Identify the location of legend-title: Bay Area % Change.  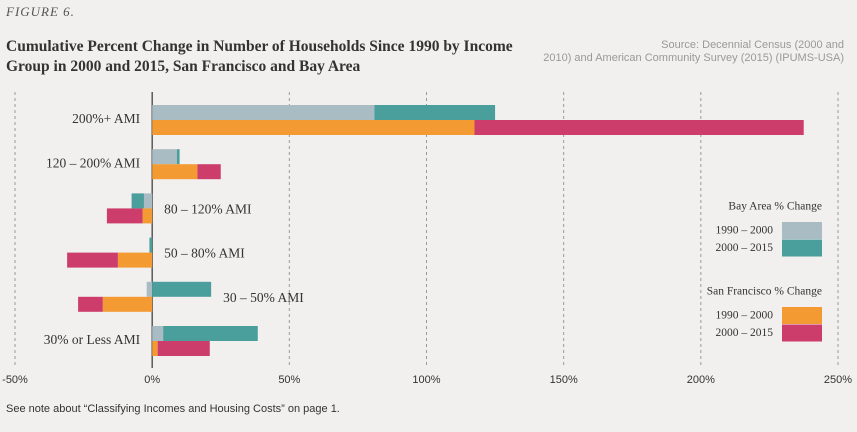
(775, 207).